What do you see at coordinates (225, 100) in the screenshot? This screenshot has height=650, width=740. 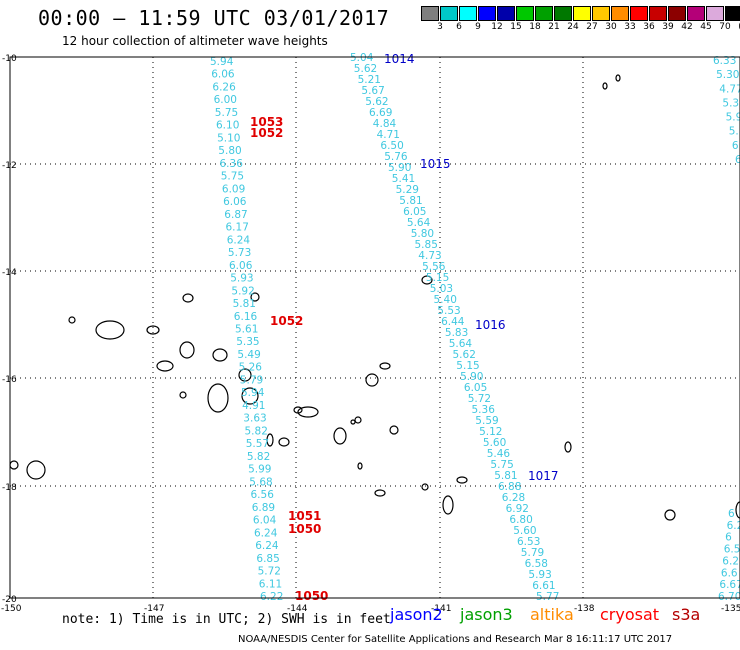 I see `wave-height-value: 6.00` at bounding box center [225, 100].